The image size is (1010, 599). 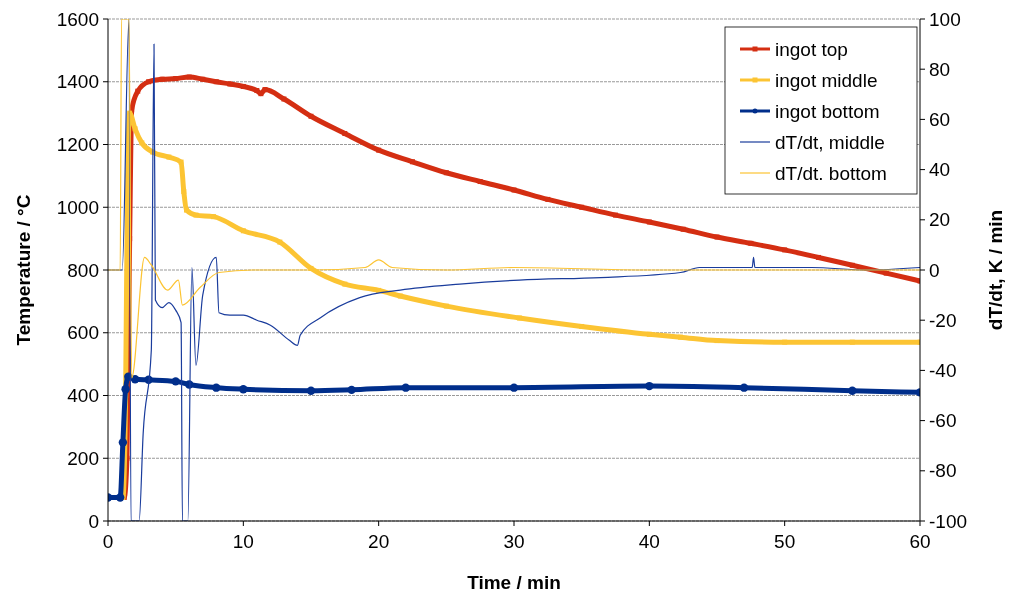 I want to click on y2-axis-title: dT/dt, K / min, so click(x=995, y=270).